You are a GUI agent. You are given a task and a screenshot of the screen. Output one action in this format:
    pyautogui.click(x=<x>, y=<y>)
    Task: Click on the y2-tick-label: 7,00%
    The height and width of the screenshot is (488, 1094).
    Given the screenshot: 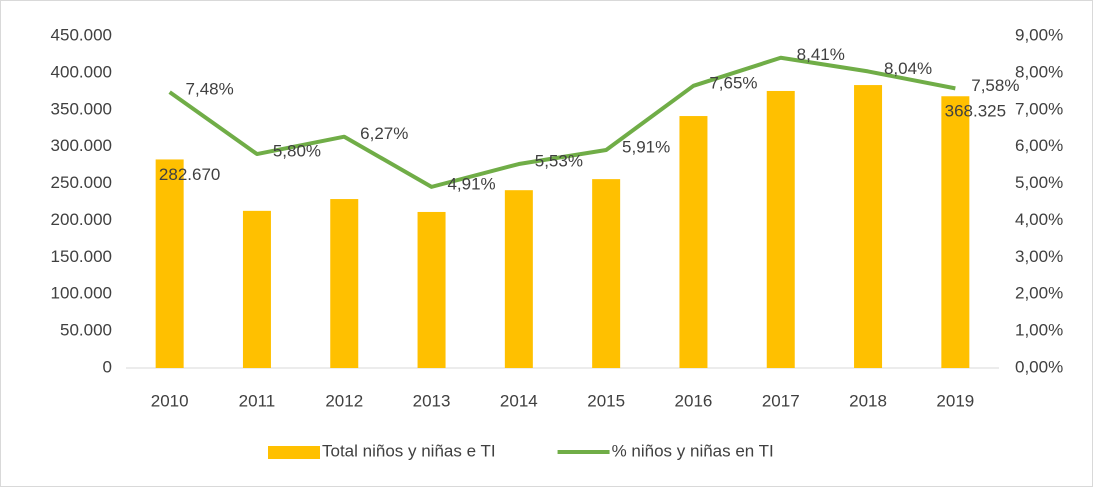 What is the action you would take?
    pyautogui.click(x=1039, y=108)
    